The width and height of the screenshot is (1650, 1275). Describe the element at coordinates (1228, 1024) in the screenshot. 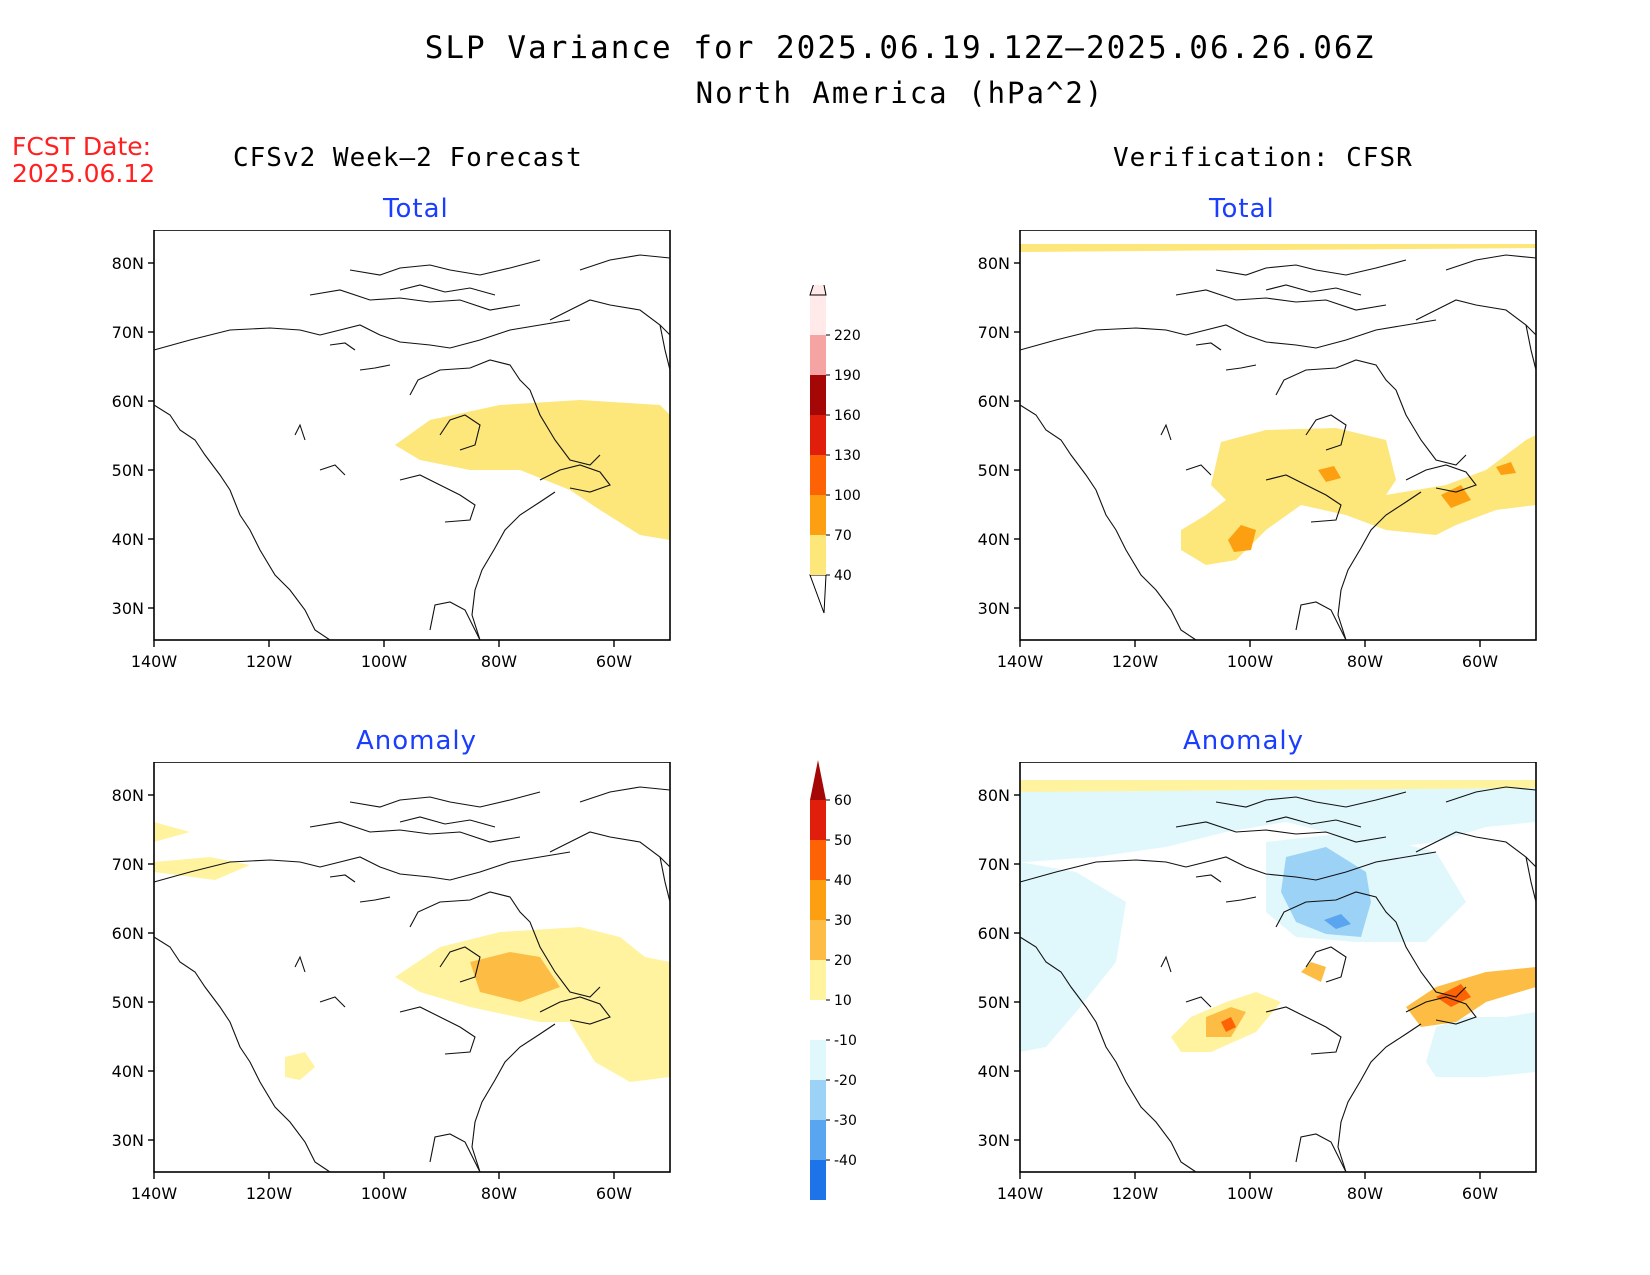

I see `anom-30-40-plains` at that location.